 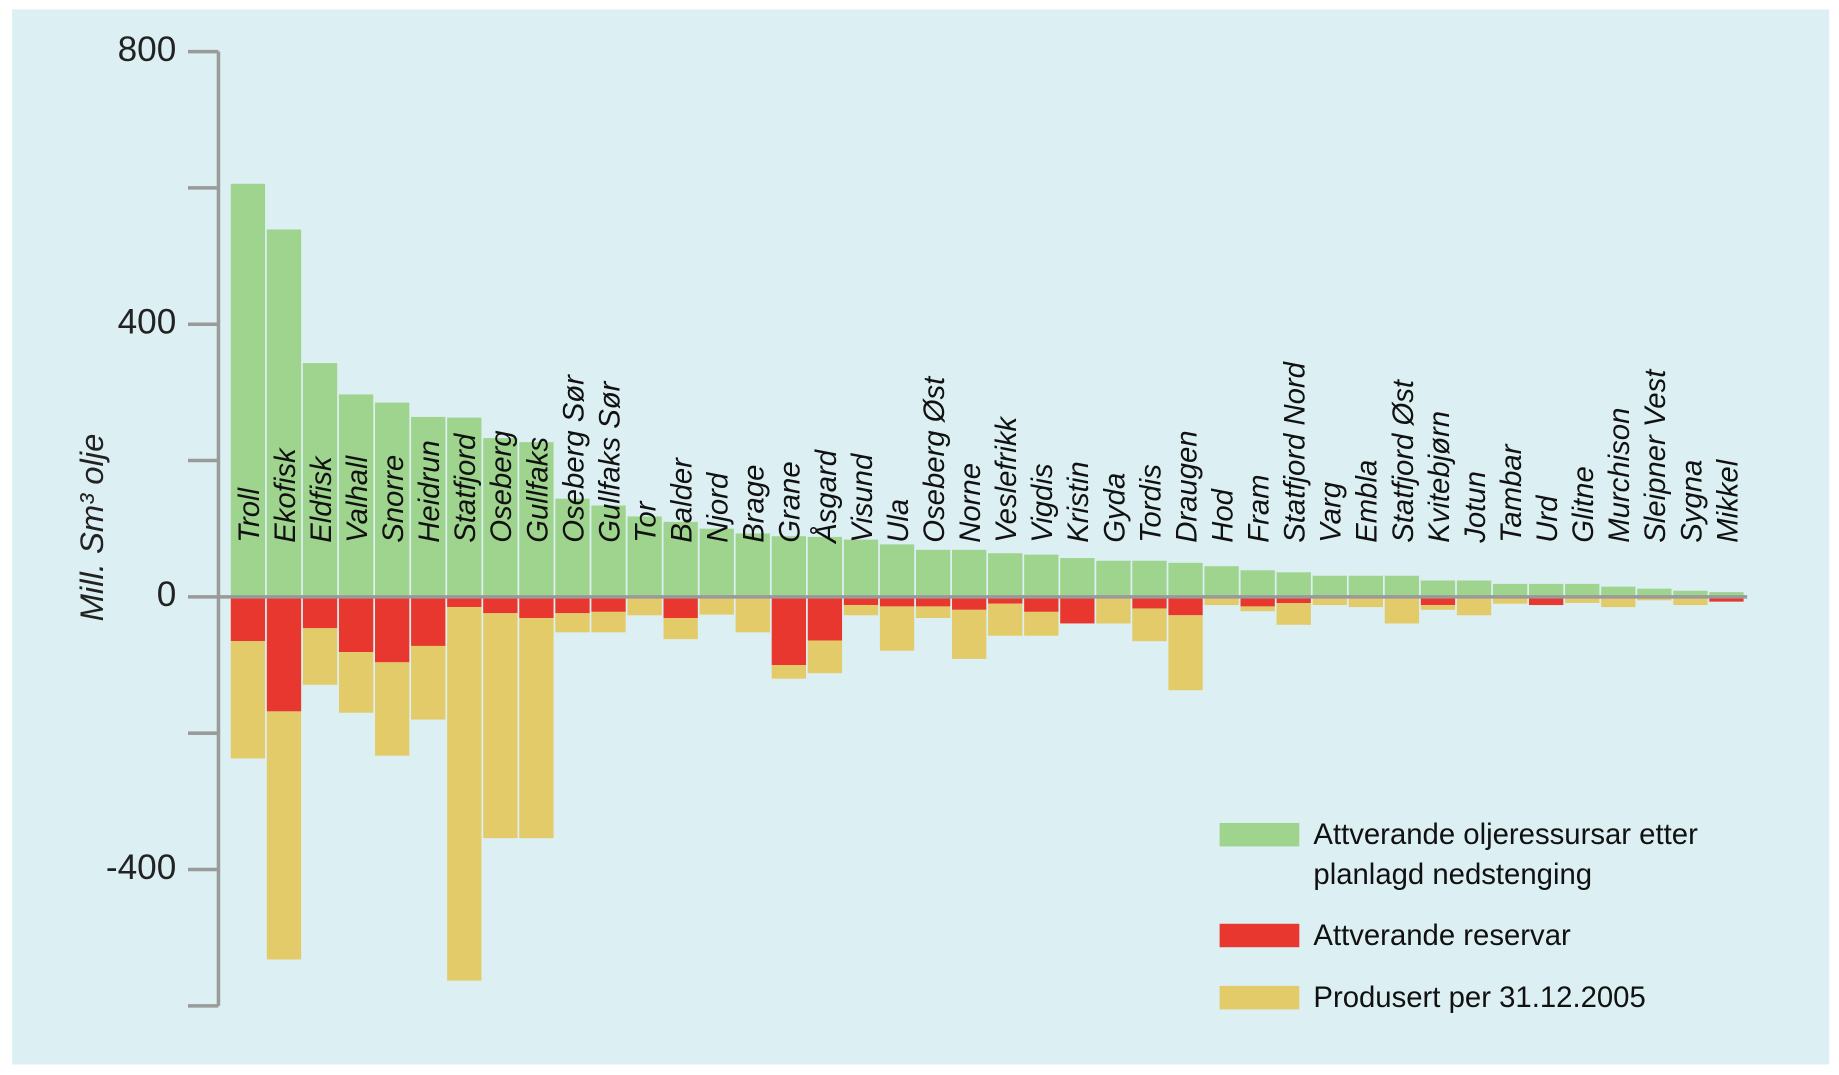 I want to click on x-tick-label: Mikkel, so click(x=1727, y=500).